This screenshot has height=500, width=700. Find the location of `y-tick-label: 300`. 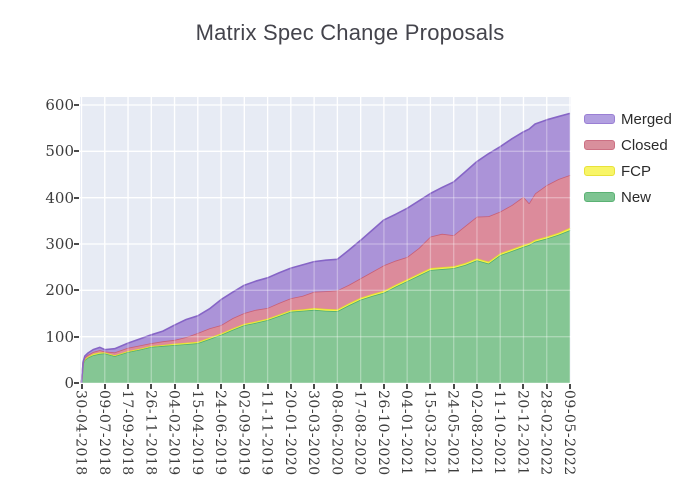

y-tick-label: 300 is located at coordinates (59, 244).